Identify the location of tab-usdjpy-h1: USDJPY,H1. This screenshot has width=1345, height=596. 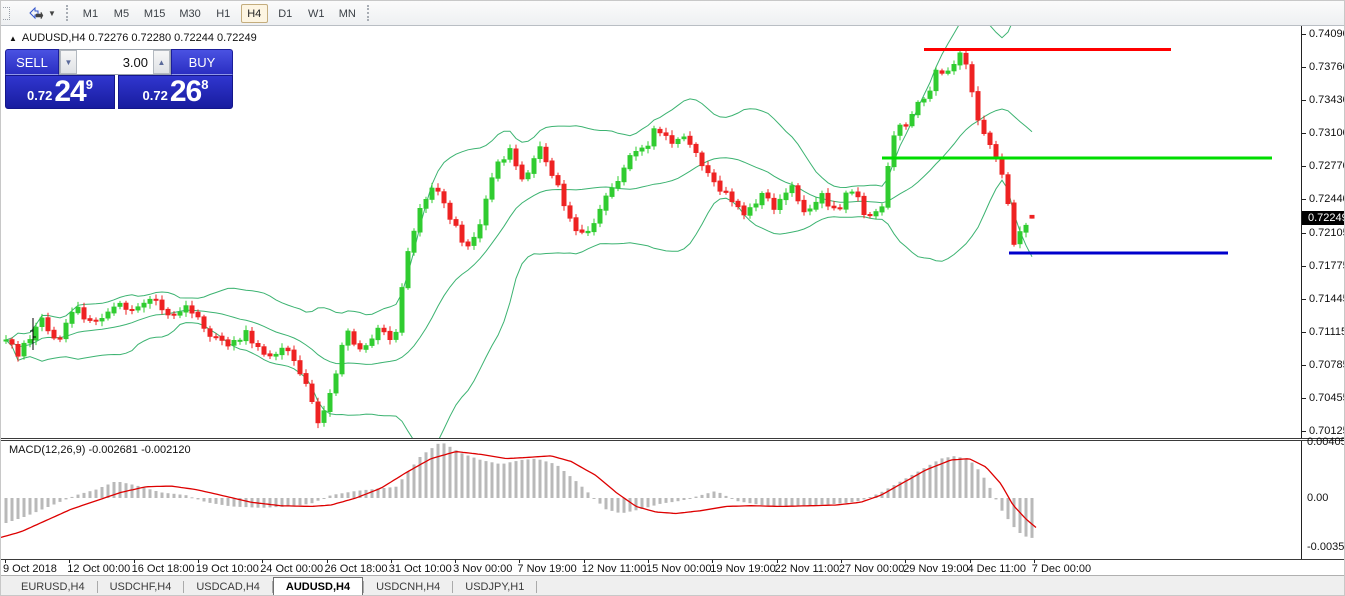
(495, 587).